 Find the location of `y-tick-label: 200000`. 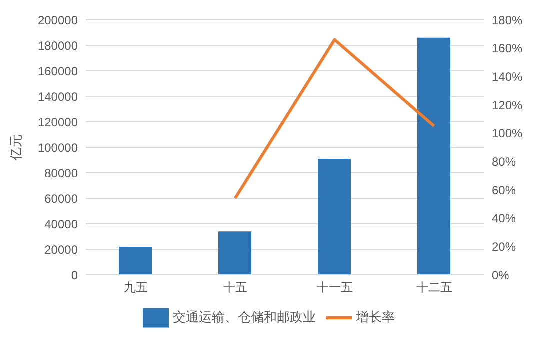

y-tick-label: 200000 is located at coordinates (58, 20).